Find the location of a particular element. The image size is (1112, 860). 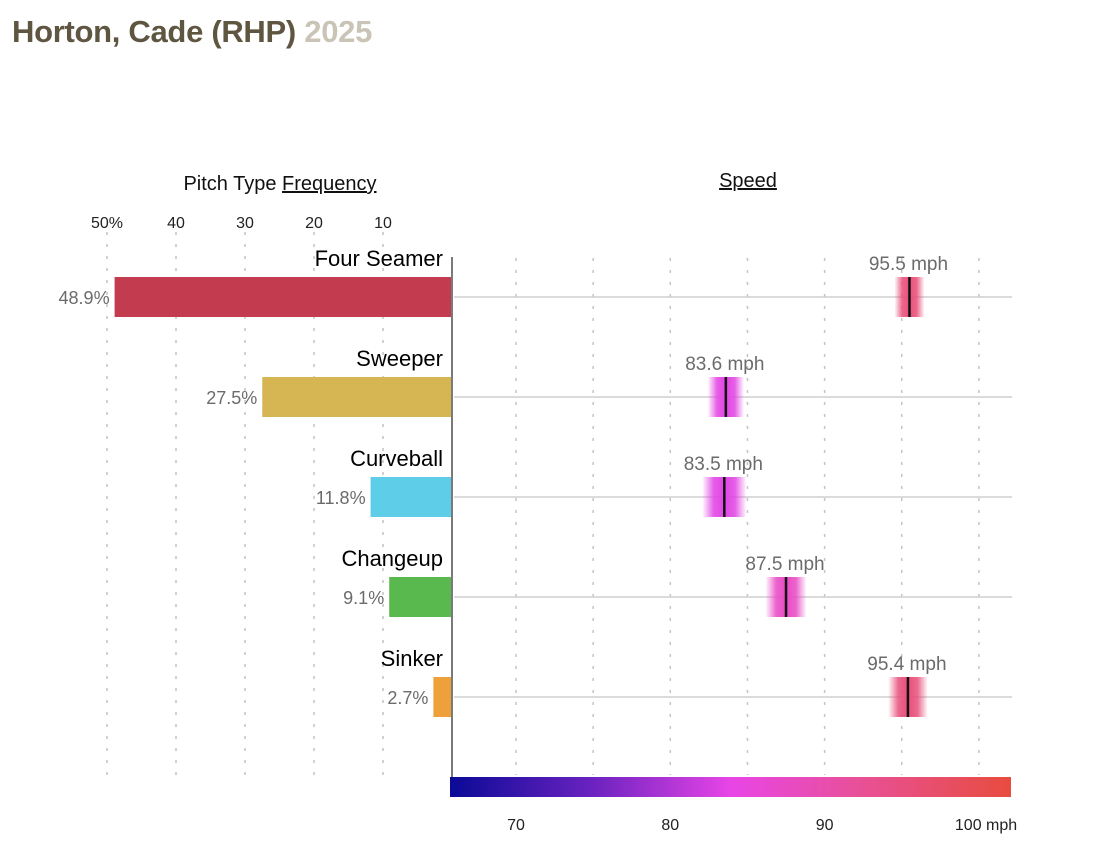

speed-title-link: Speed is located at coordinates (748, 181).